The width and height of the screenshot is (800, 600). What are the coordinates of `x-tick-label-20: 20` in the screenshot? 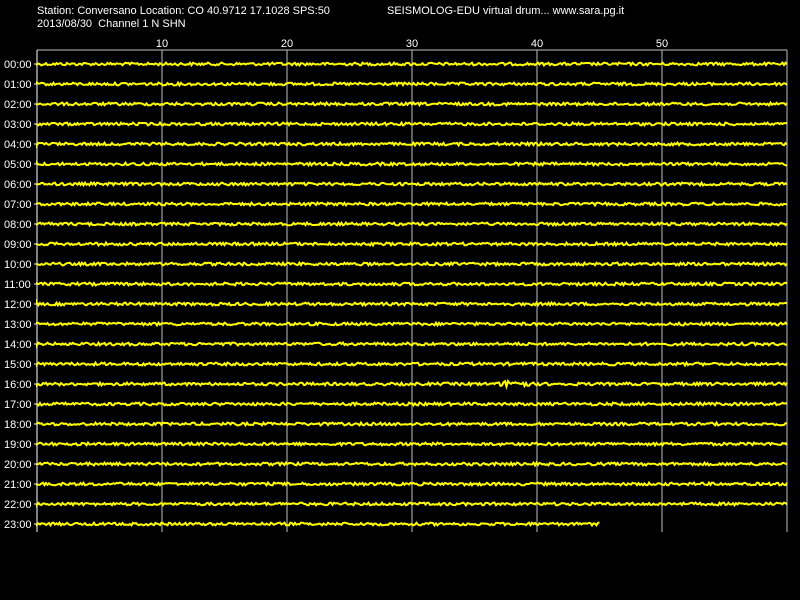 It's located at (287, 44).